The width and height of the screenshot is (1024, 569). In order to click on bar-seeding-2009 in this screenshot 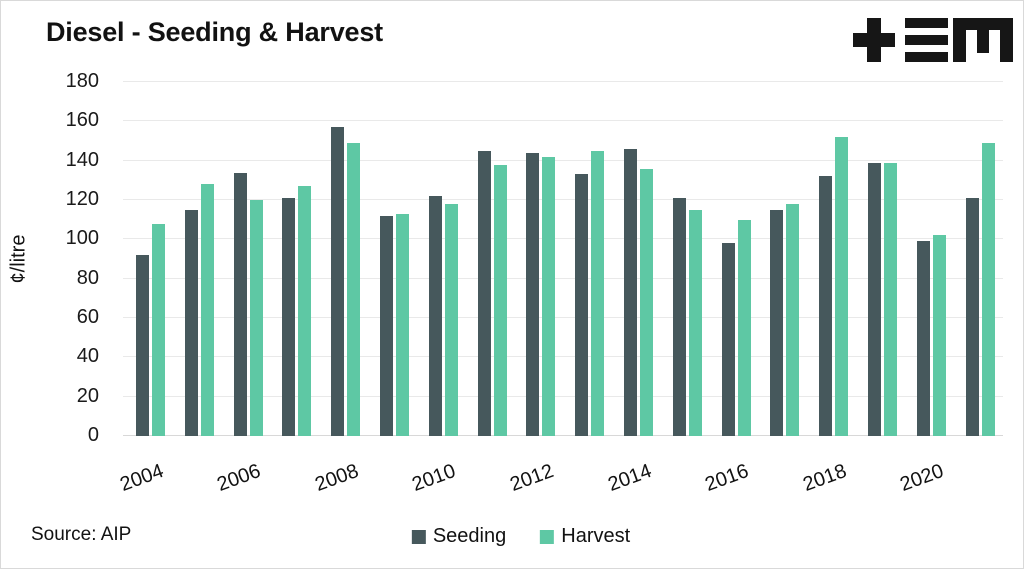, I will do `click(386, 325)`.